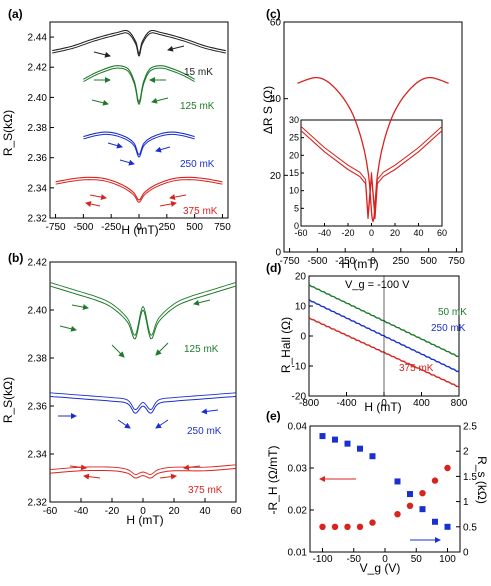 The height and width of the screenshot is (586, 491). I want to click on x-tick-label: -400, so click(346, 403).